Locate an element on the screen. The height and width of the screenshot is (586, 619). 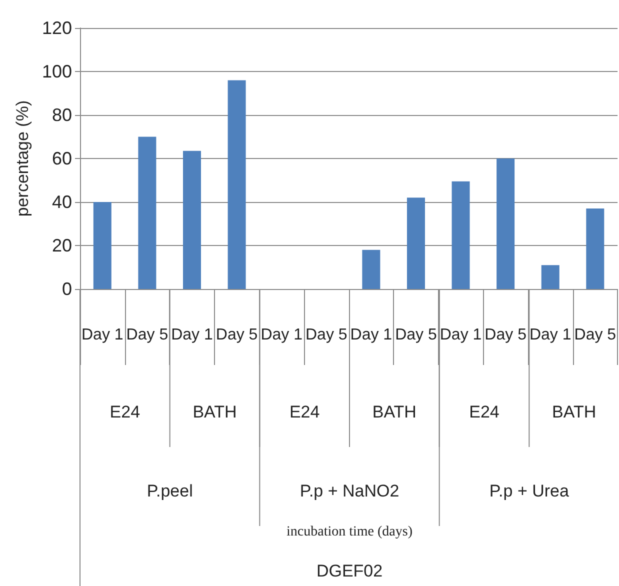
y-tick-label: 80 is located at coordinates (62, 115).